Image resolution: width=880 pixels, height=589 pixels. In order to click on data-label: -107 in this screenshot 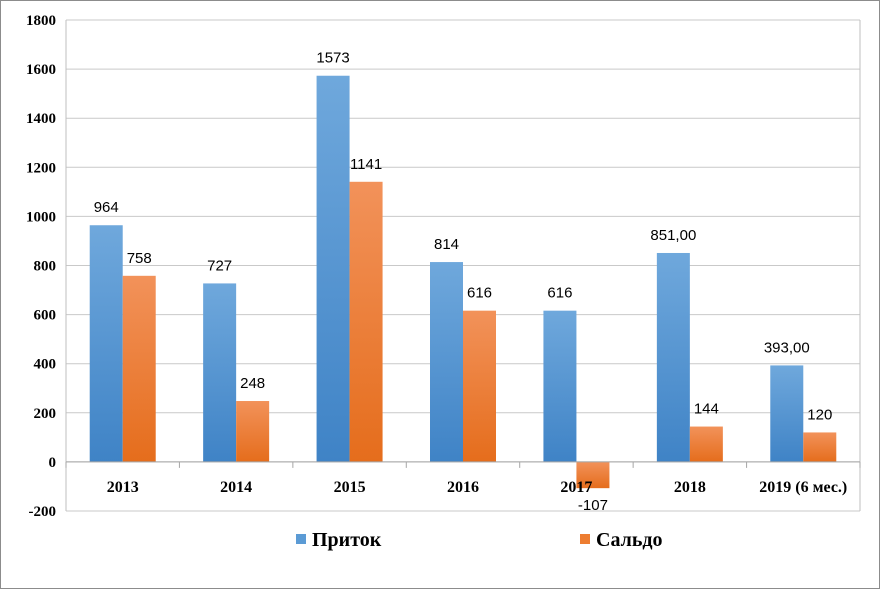, I will do `click(593, 505)`.